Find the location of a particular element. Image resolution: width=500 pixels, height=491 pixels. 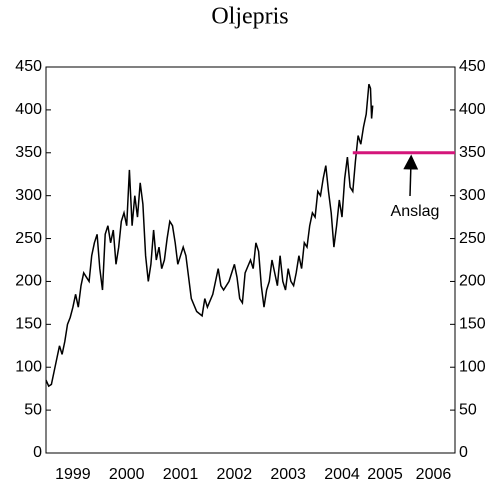

y2-tick-label: 150 is located at coordinates (472, 324).